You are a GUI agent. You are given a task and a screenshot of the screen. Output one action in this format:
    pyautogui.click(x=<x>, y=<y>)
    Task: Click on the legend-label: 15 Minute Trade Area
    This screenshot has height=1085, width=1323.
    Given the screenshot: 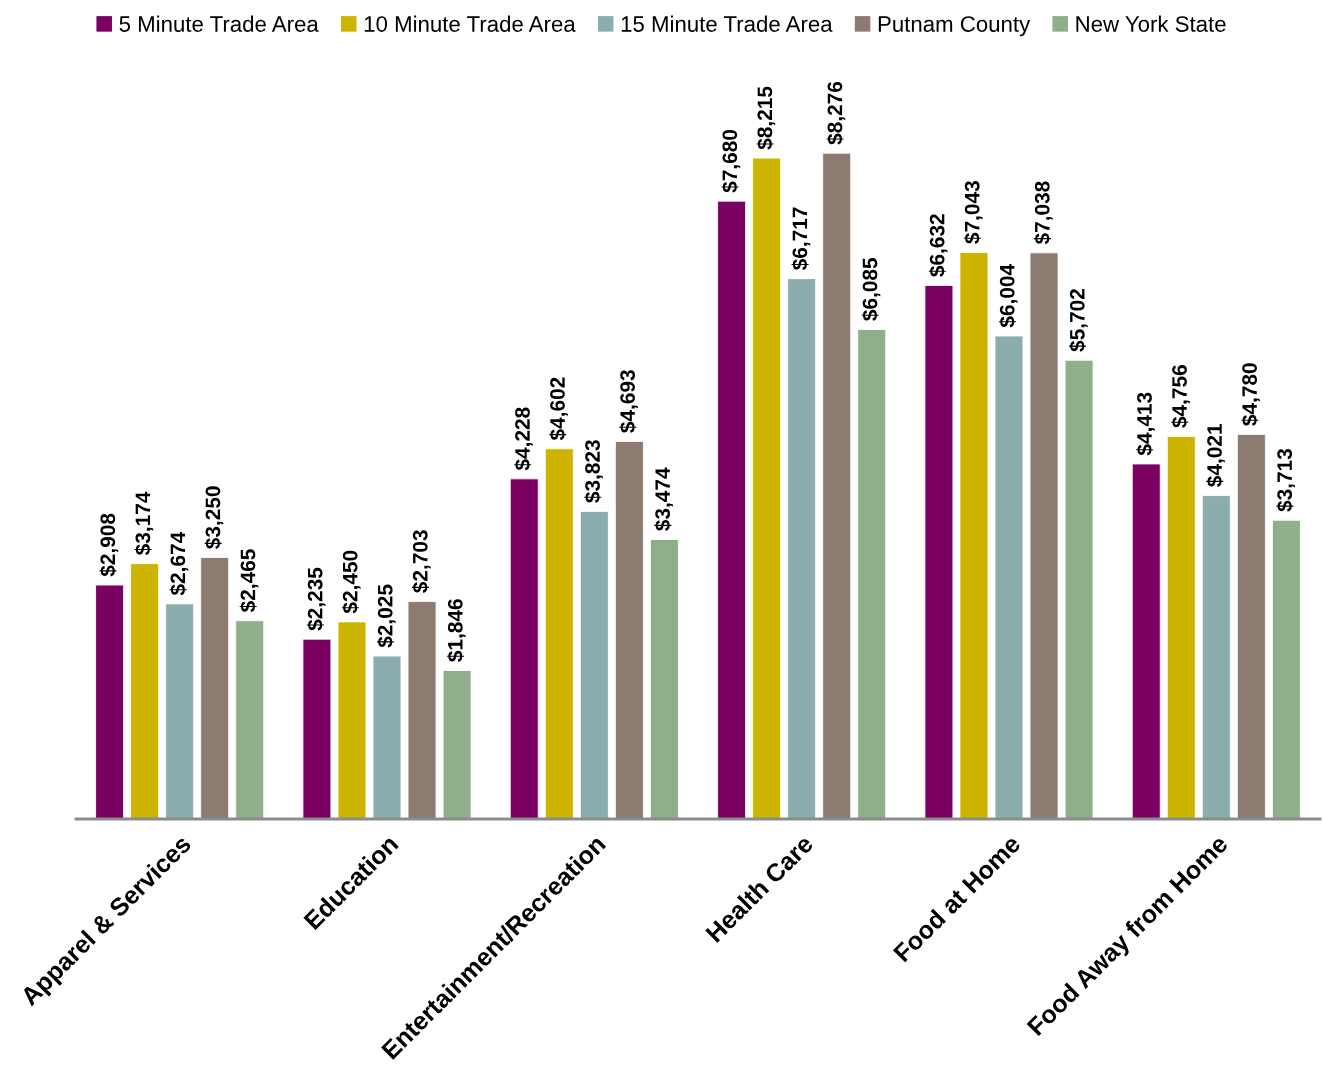 What is the action you would take?
    pyautogui.click(x=727, y=23)
    